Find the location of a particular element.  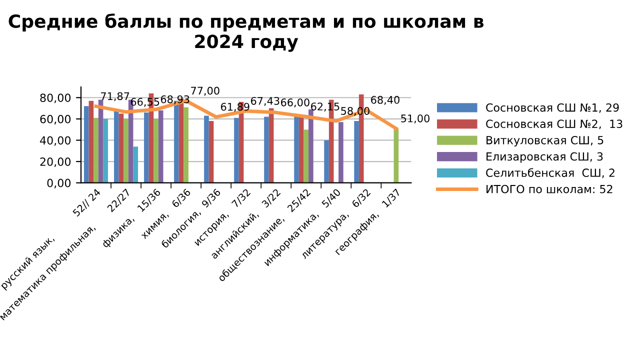

data-label: 68,93 is located at coordinates (175, 99).